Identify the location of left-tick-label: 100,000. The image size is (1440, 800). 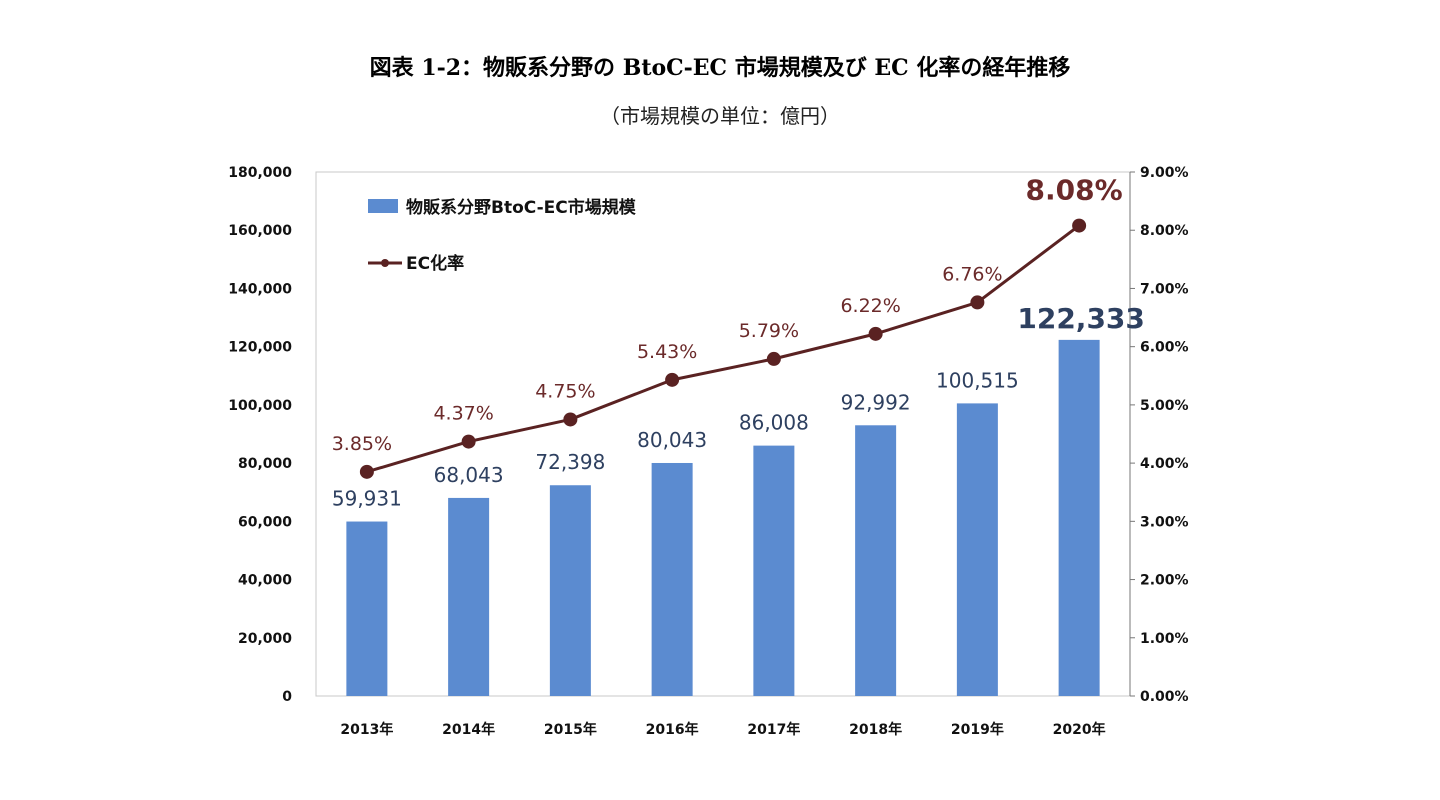
(260, 406).